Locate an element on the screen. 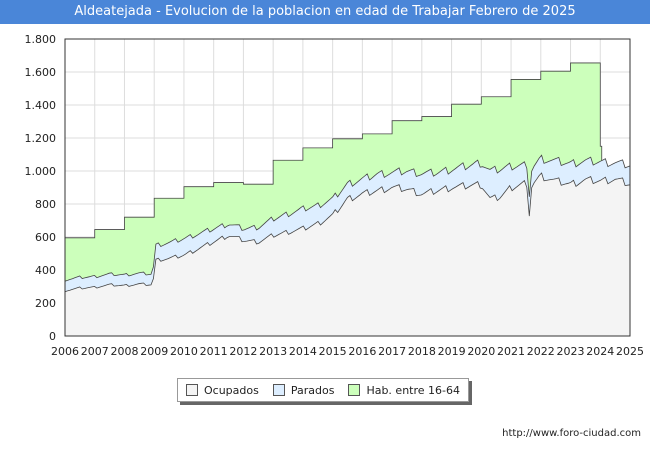 This screenshot has width=650, height=450. legend-item-ocupados: Ocupados is located at coordinates (222, 390).